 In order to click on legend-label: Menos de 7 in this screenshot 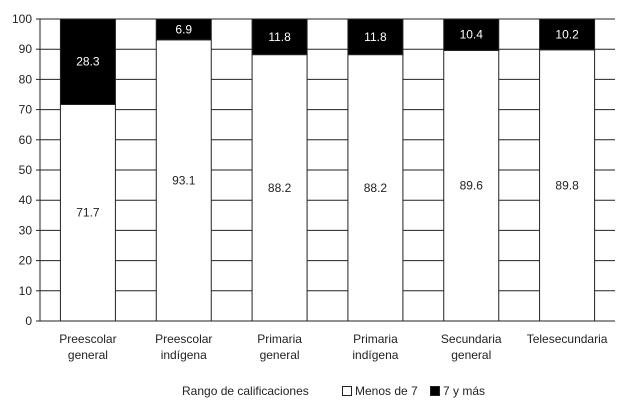, I will do `click(386, 391)`.